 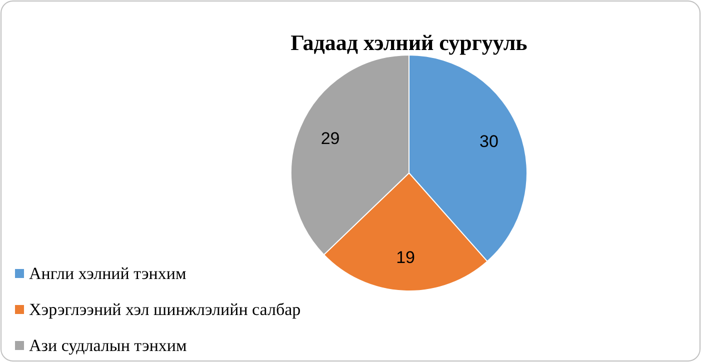 I want to click on chart-title: Гадаад хэлний сургууль, so click(x=409, y=42).